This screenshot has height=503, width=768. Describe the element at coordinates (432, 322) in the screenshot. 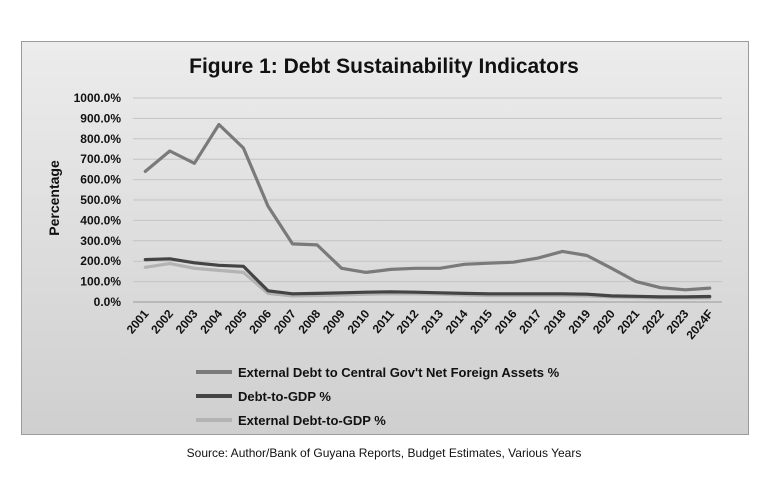

I see `x-tick-label: 2013` at that location.